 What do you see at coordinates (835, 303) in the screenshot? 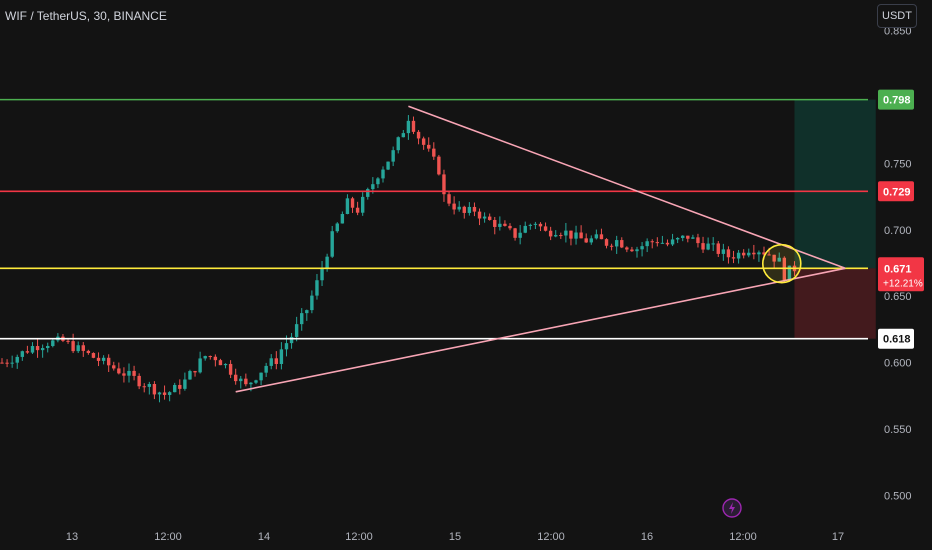
I see `loss-zone` at bounding box center [835, 303].